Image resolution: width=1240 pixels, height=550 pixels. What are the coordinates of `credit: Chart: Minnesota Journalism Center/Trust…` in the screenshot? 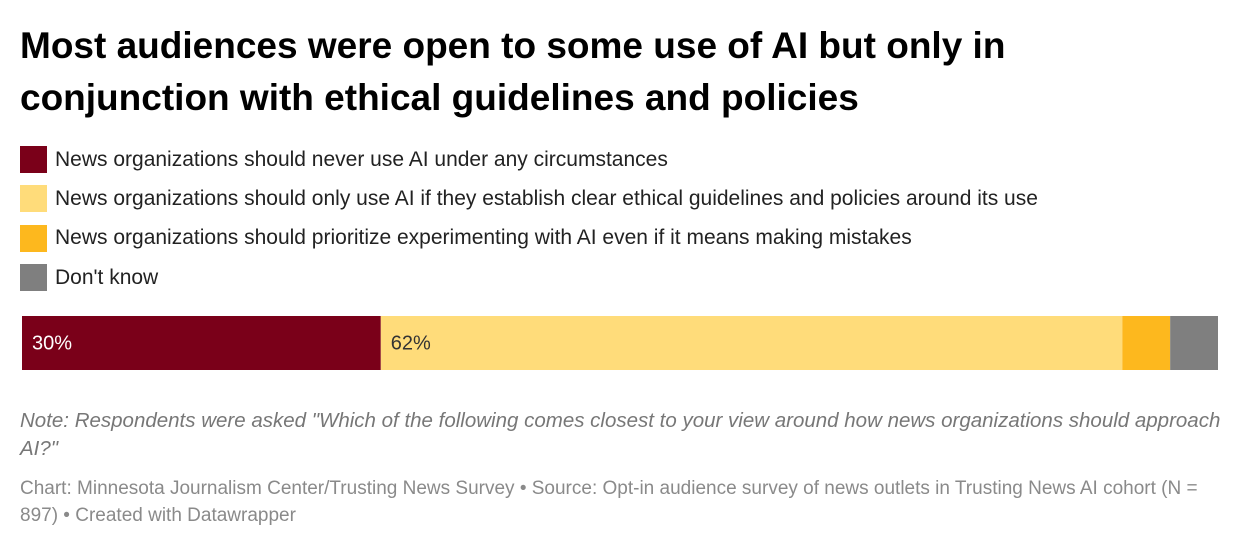 It's located at (609, 502).